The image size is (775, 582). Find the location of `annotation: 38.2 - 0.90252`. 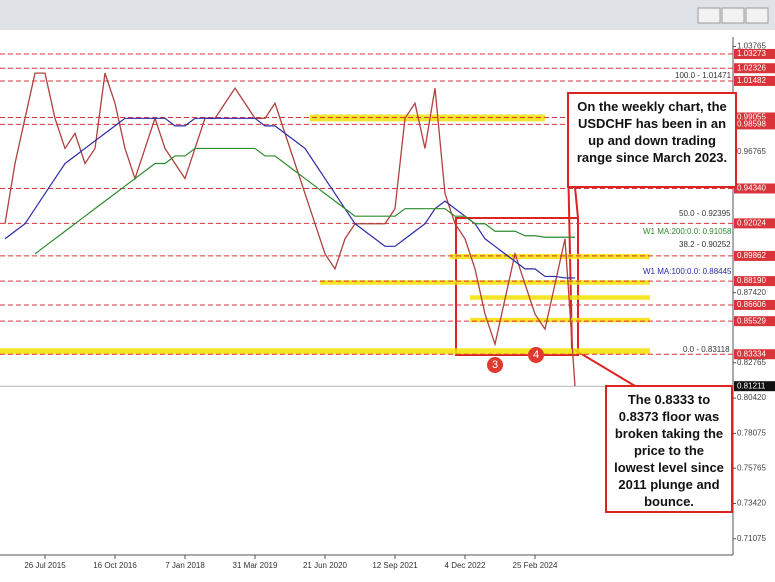

annotation: 38.2 - 0.90252 is located at coordinates (705, 244).